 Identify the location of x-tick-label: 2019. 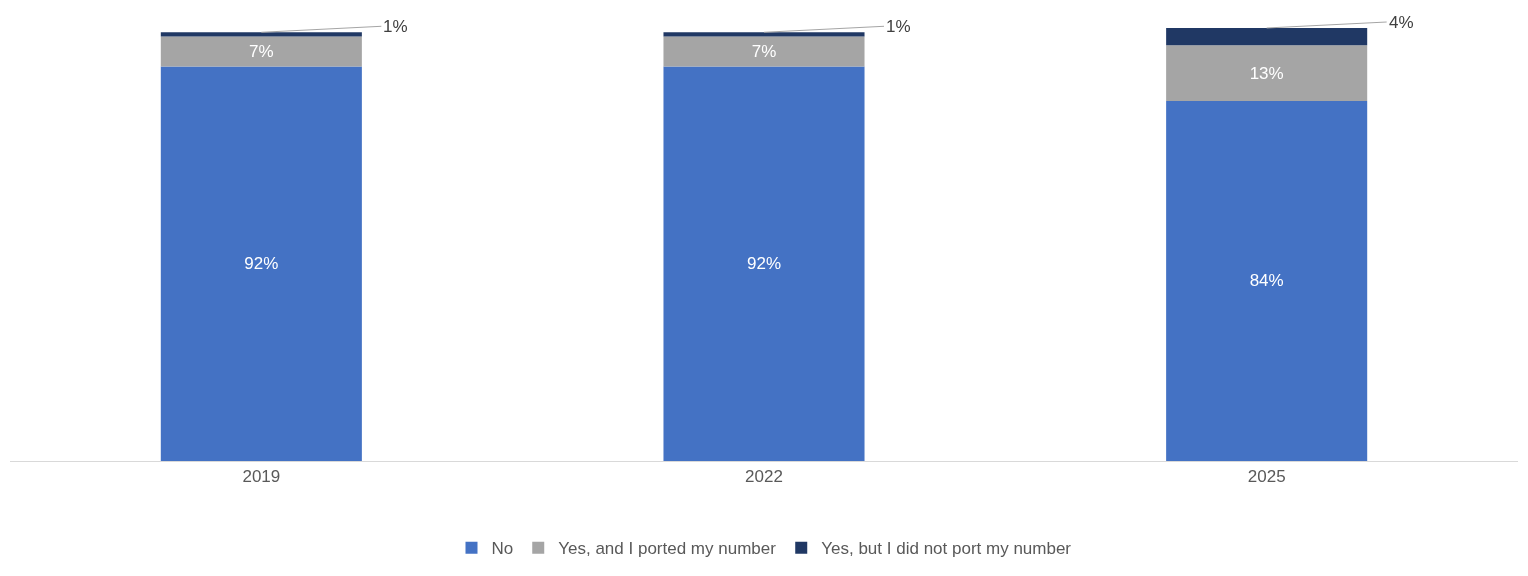
(261, 477).